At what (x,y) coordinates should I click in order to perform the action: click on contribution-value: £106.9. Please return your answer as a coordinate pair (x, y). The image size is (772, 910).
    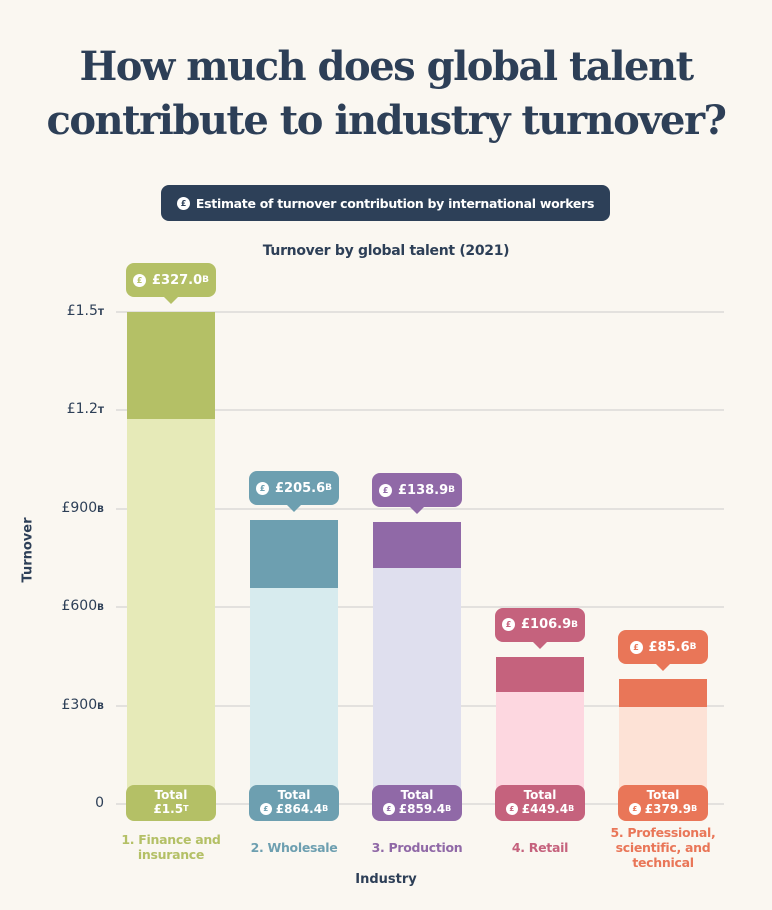
    Looking at the image, I should click on (546, 625).